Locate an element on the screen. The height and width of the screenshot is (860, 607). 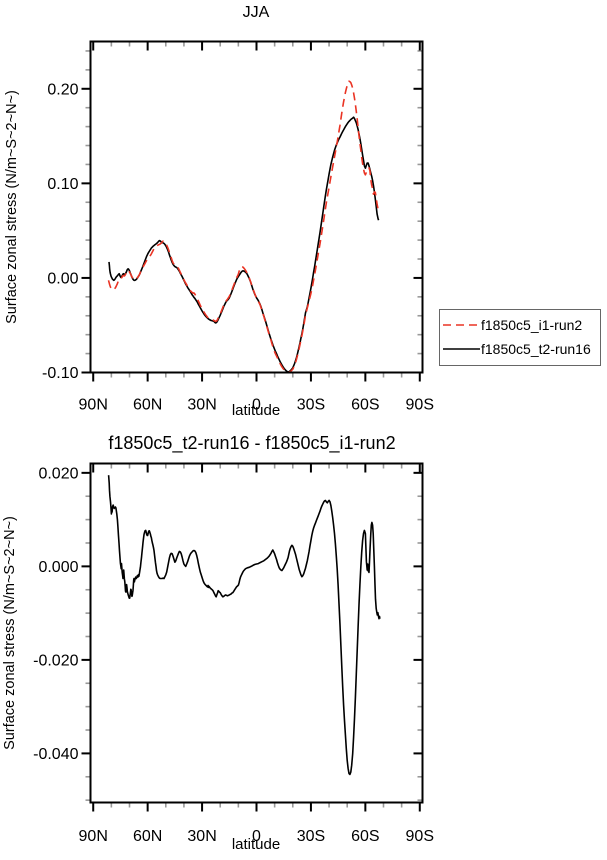
y-tick-label: 0.000 is located at coordinates (58, 567).